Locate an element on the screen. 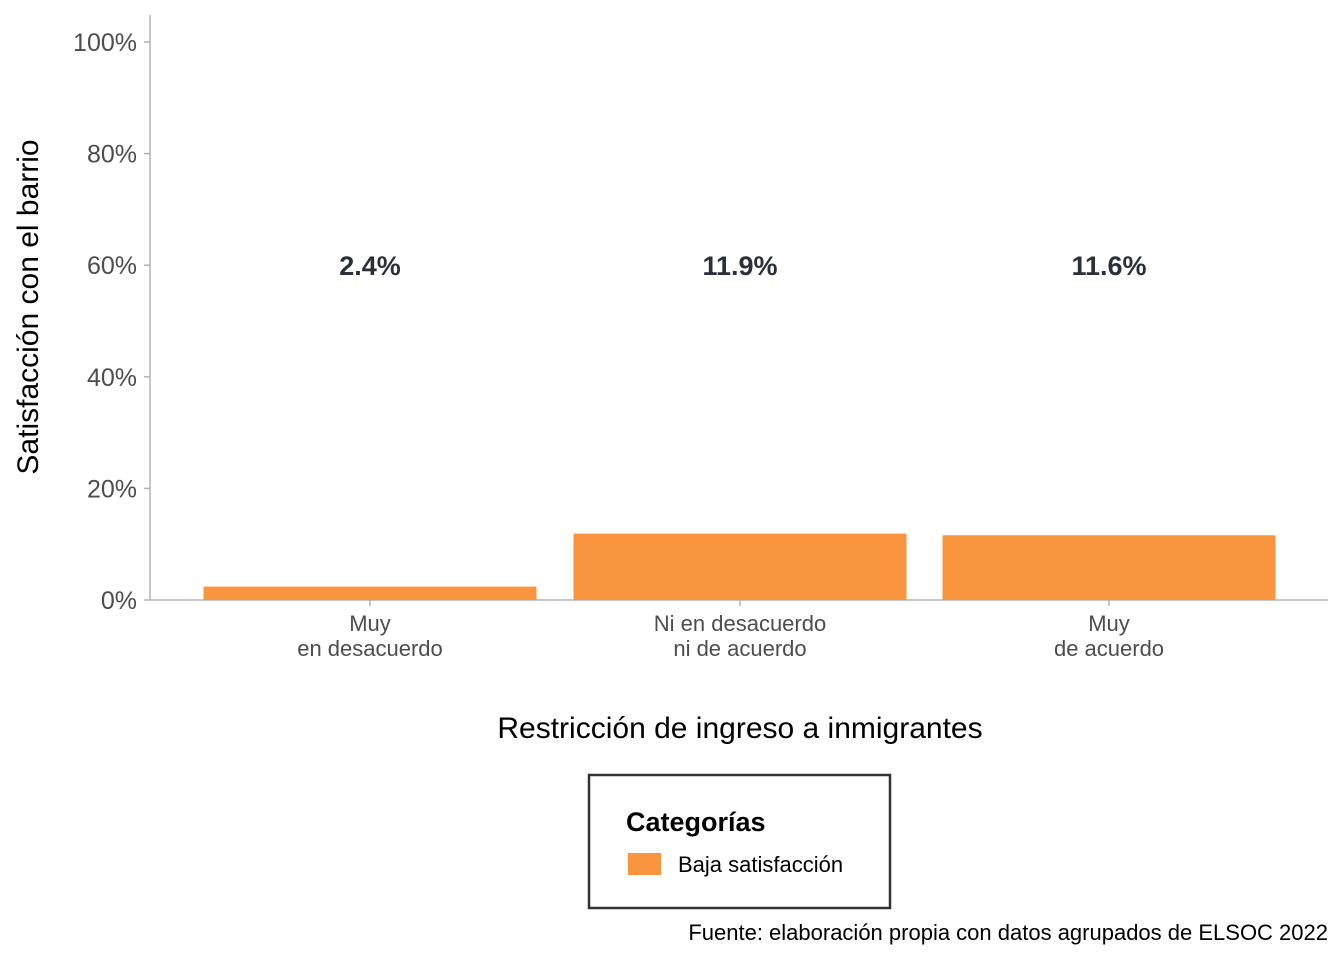  legend-swatch is located at coordinates (644, 864).